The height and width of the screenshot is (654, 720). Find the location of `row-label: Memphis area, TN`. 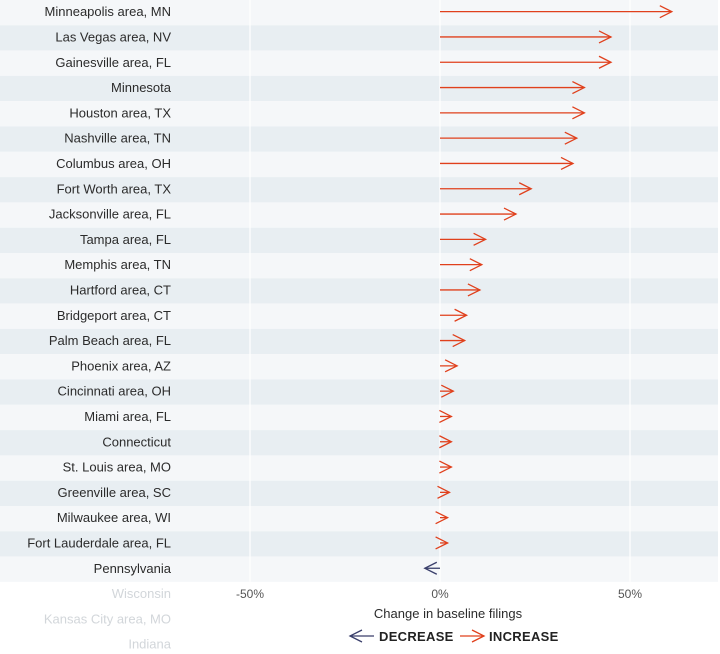

row-label: Memphis area, TN is located at coordinates (117, 264).